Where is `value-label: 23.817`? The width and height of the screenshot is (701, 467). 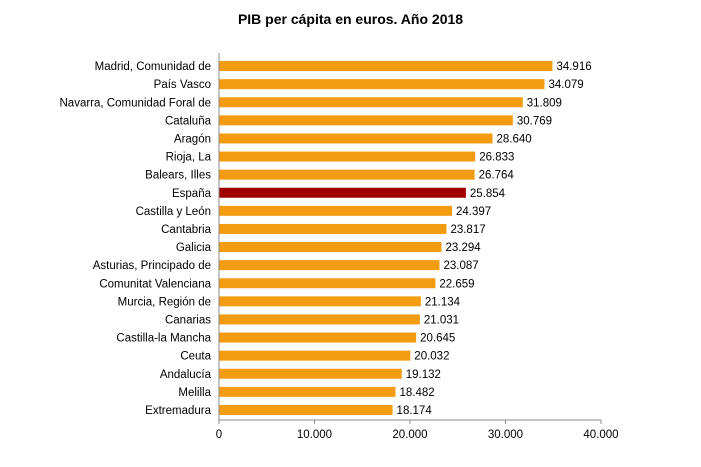 value-label: 23.817 is located at coordinates (467, 230).